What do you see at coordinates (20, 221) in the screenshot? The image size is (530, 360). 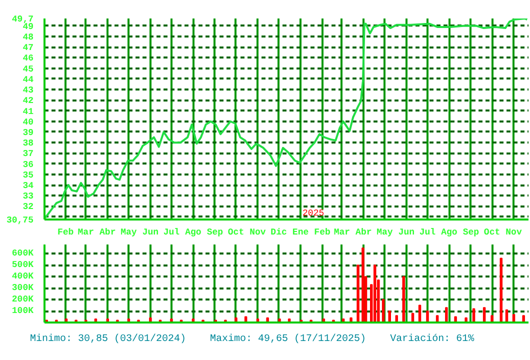 I see `y-tick-label: 30,75` at bounding box center [20, 221].